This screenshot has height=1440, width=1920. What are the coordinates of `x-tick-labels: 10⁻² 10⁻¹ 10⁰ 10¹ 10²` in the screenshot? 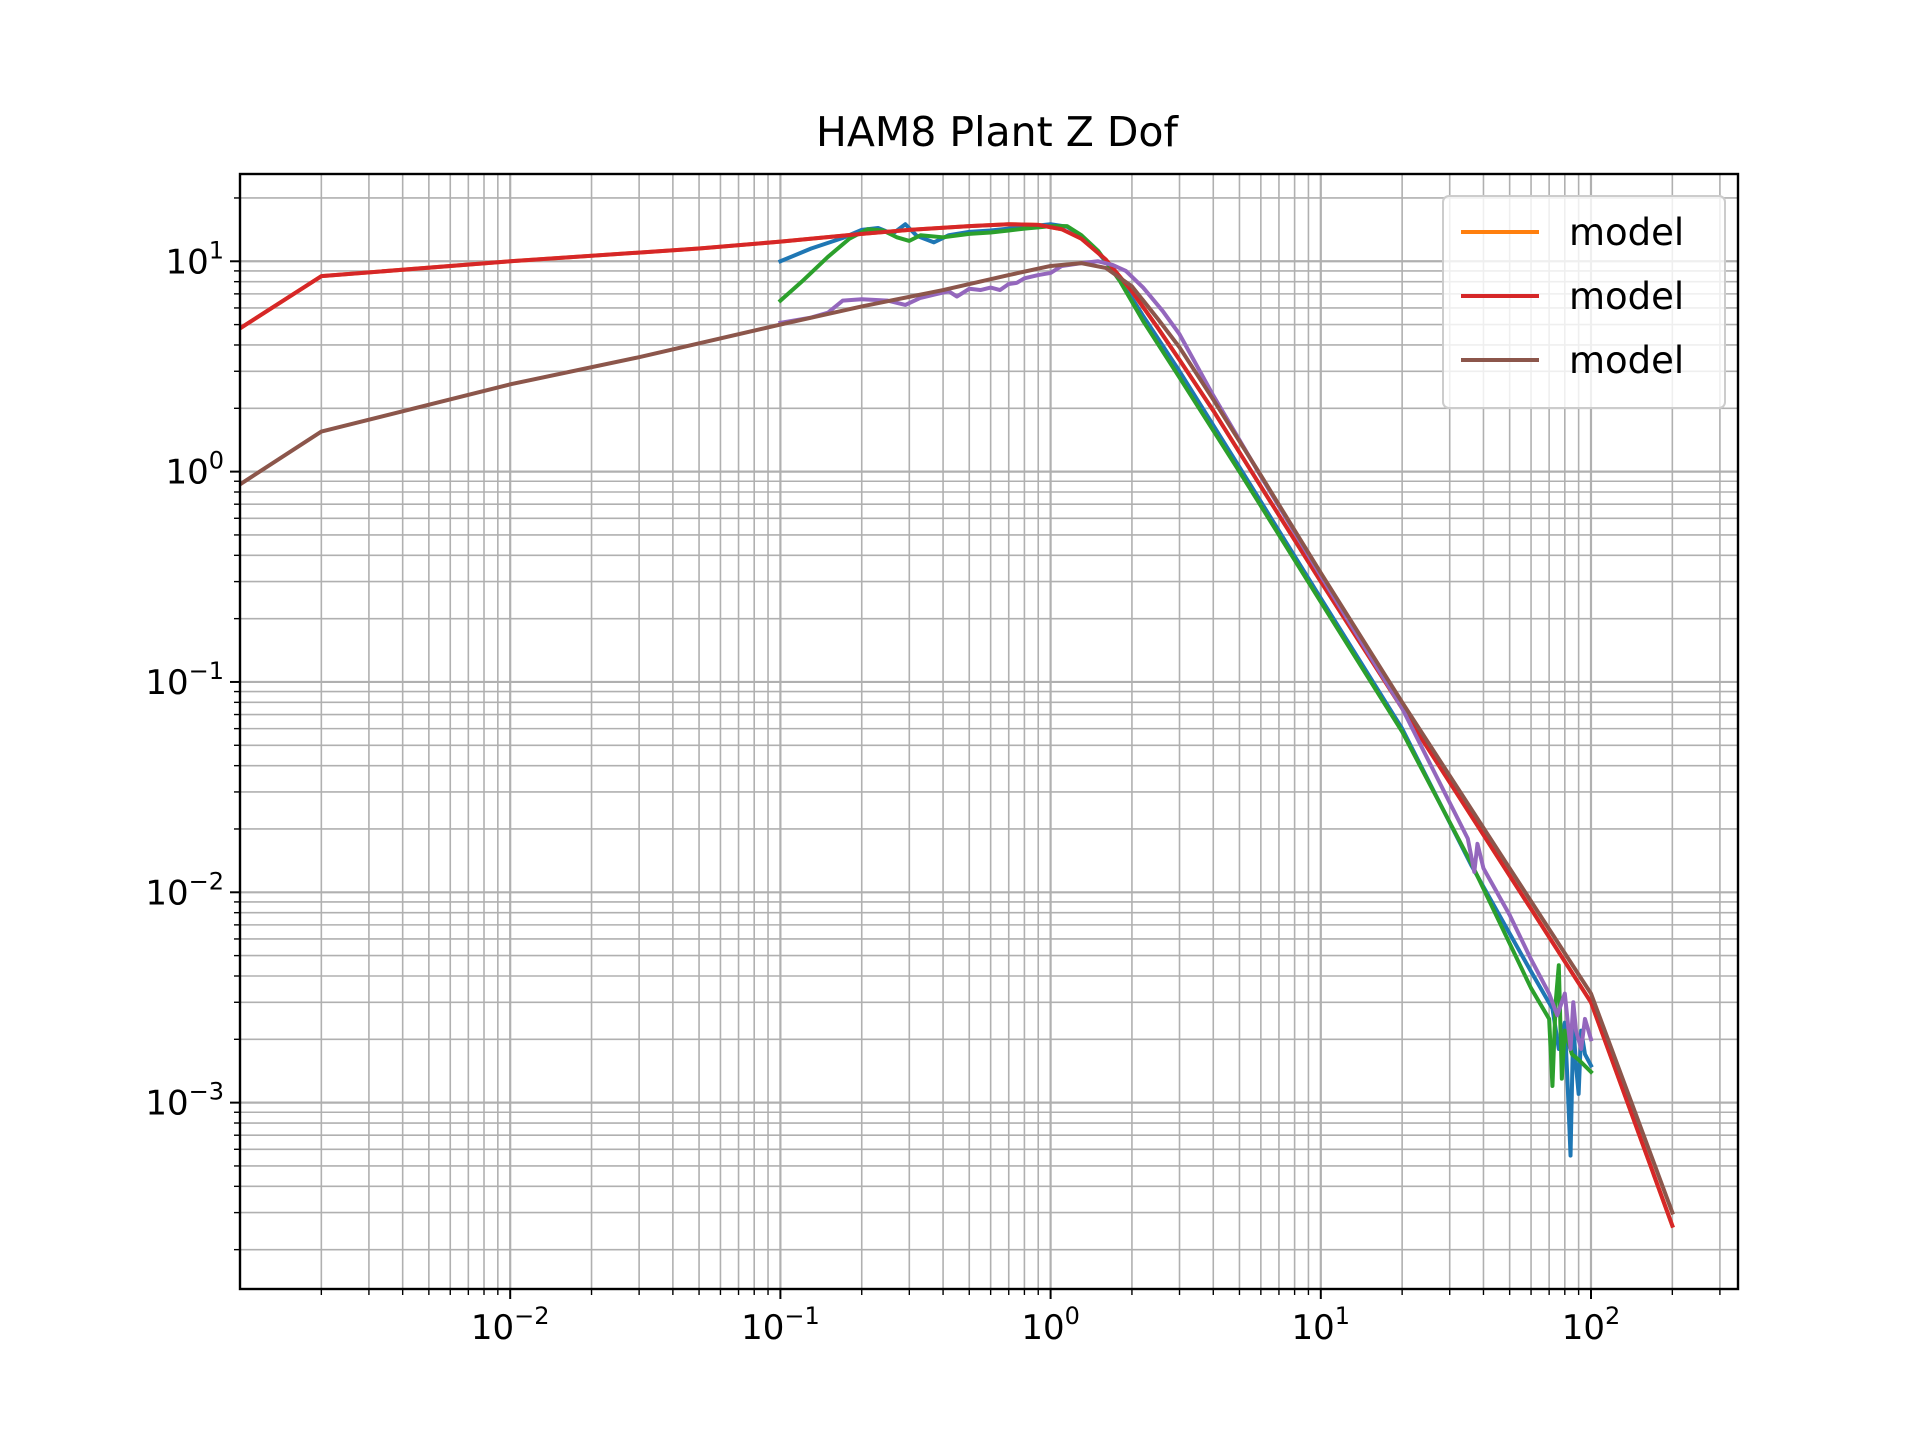 It's located at (1045, 1325).